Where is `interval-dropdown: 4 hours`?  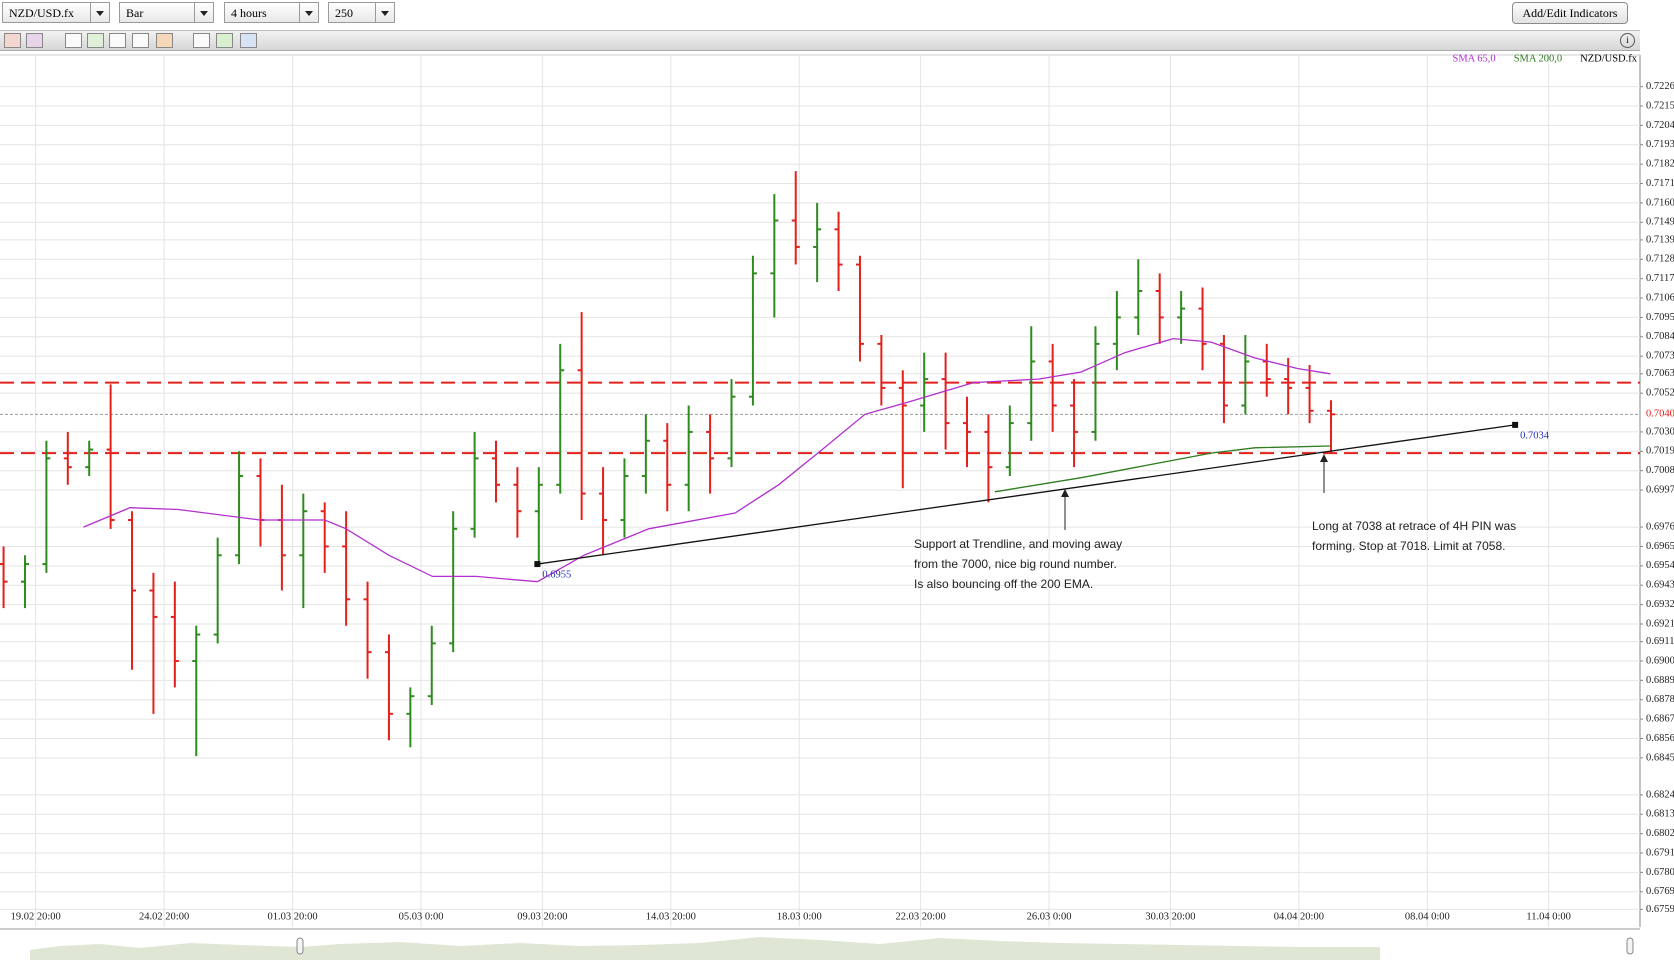 interval-dropdown: 4 hours is located at coordinates (271, 12).